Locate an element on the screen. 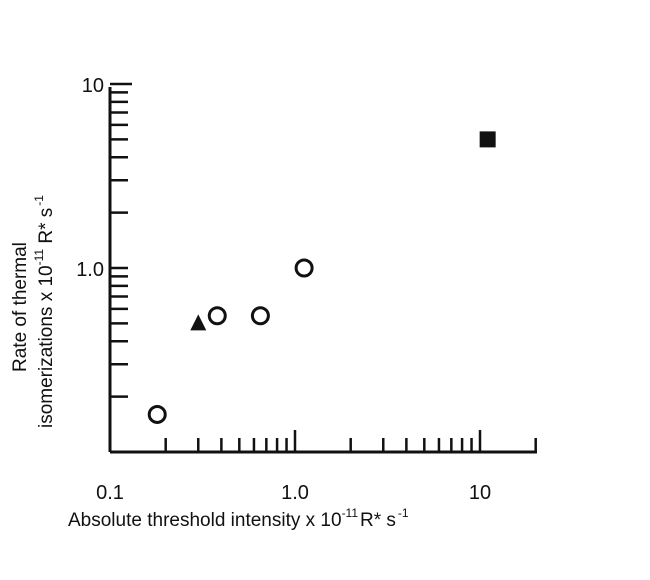  x-axis-label-exponent: -11 is located at coordinates (350, 513).